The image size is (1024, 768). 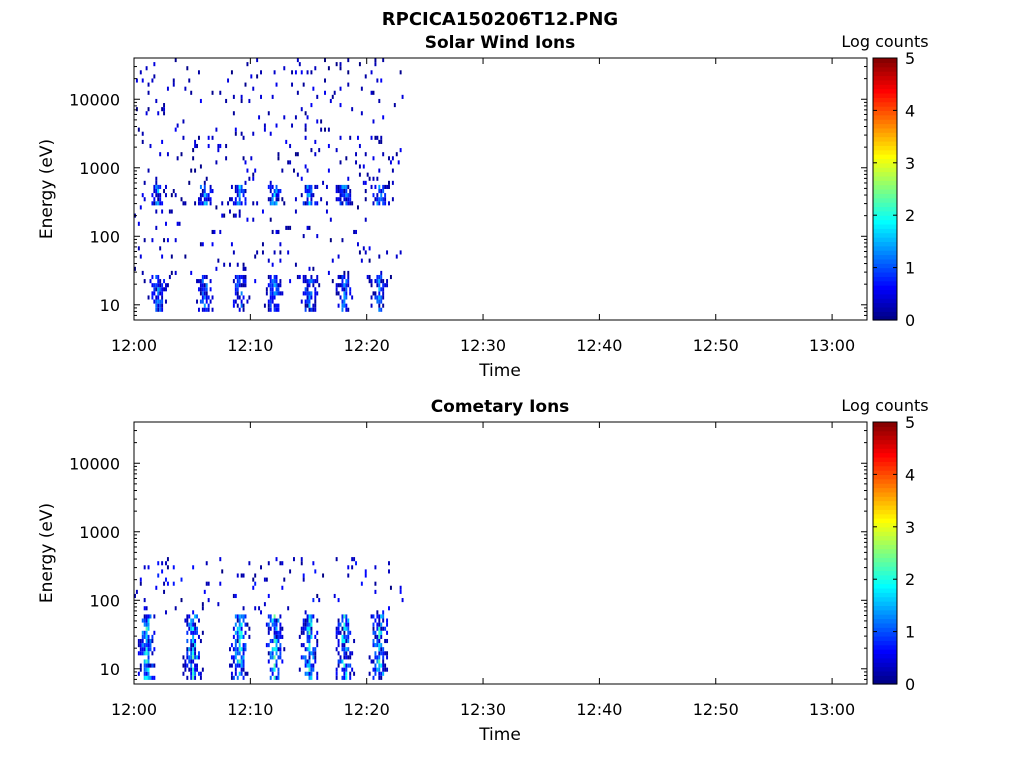 What do you see at coordinates (367, 345) in the screenshot?
I see `x-tick-label: 12:20` at bounding box center [367, 345].